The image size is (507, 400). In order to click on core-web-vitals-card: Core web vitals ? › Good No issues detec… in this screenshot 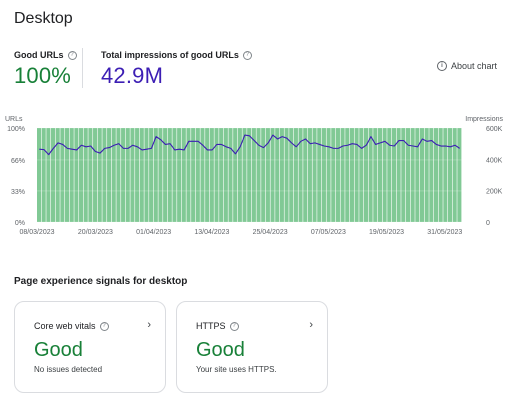, I will do `click(90, 347)`.